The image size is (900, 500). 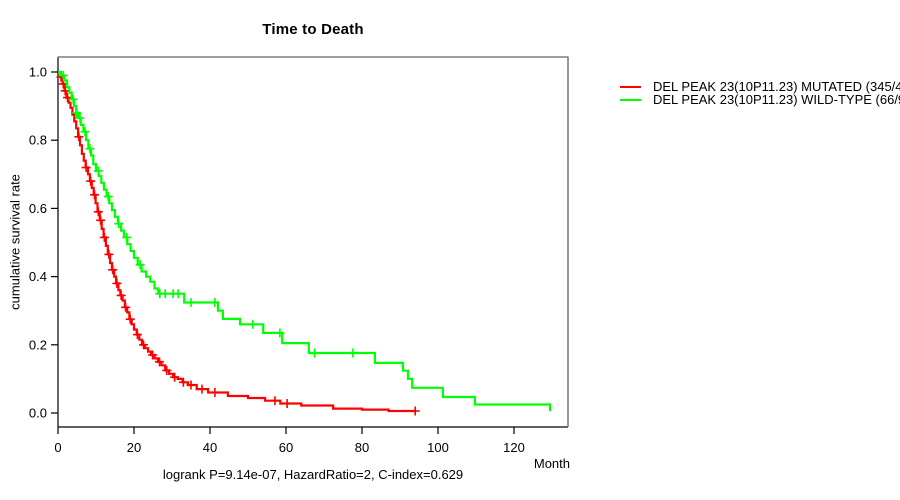 What do you see at coordinates (630, 86) in the screenshot?
I see `legend-line-mutated` at bounding box center [630, 86].